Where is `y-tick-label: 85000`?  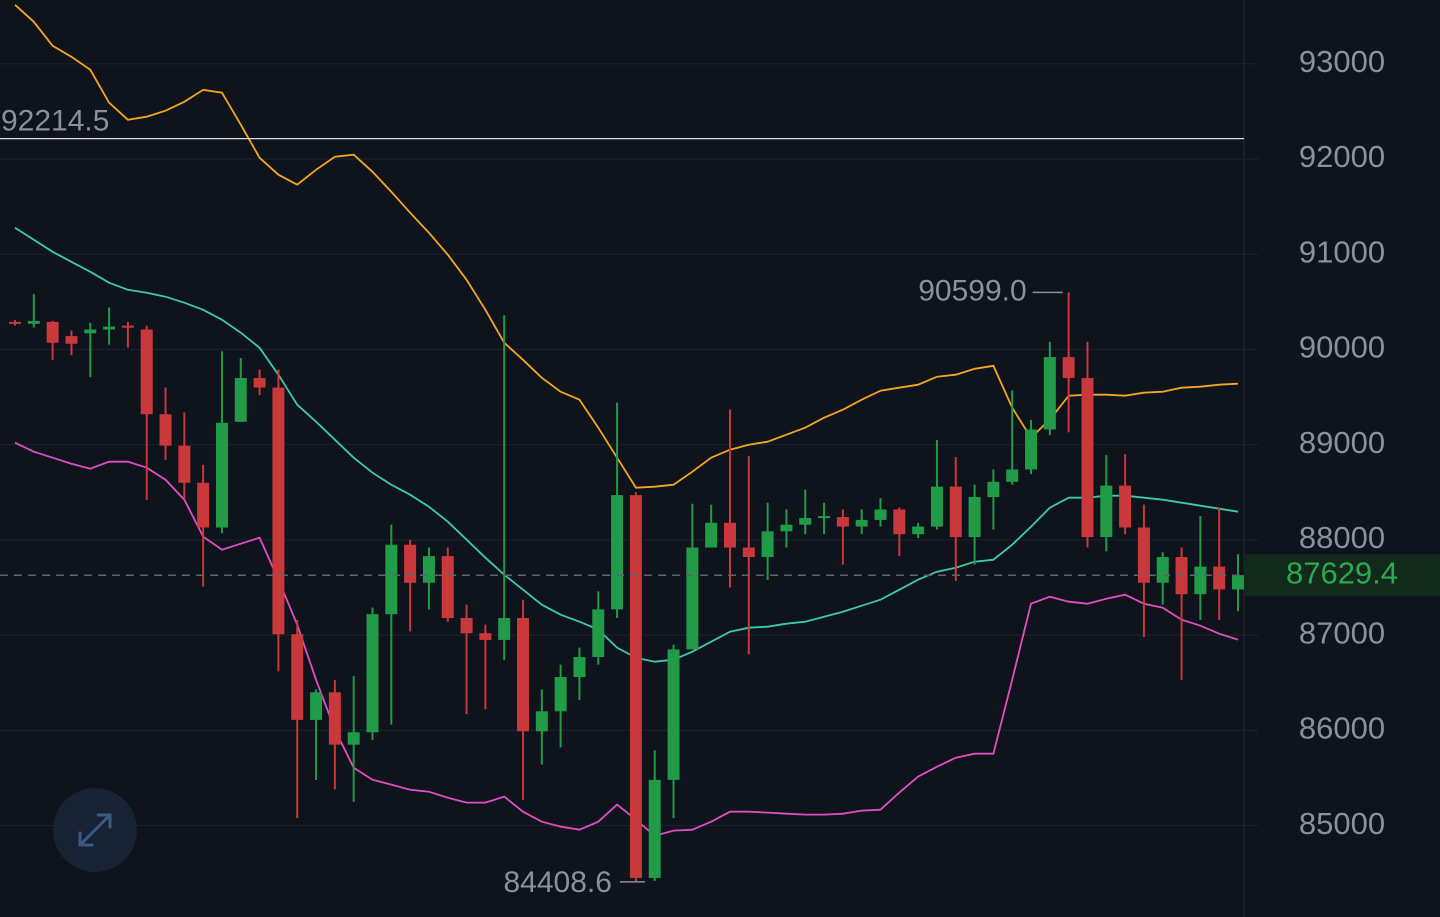
y-tick-label: 85000 is located at coordinates (1342, 823).